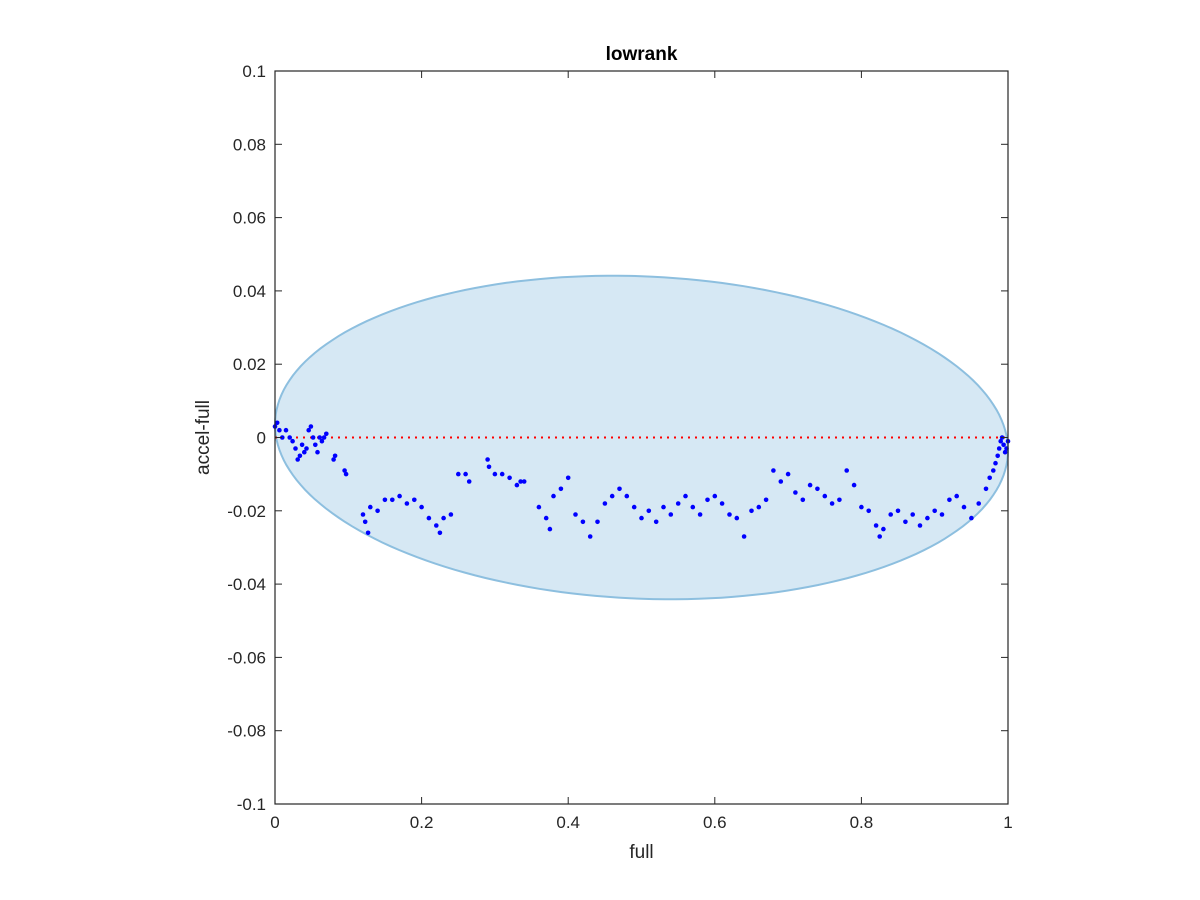 The image size is (1200, 900). I want to click on x-tick-label: 0.2, so click(422, 822).